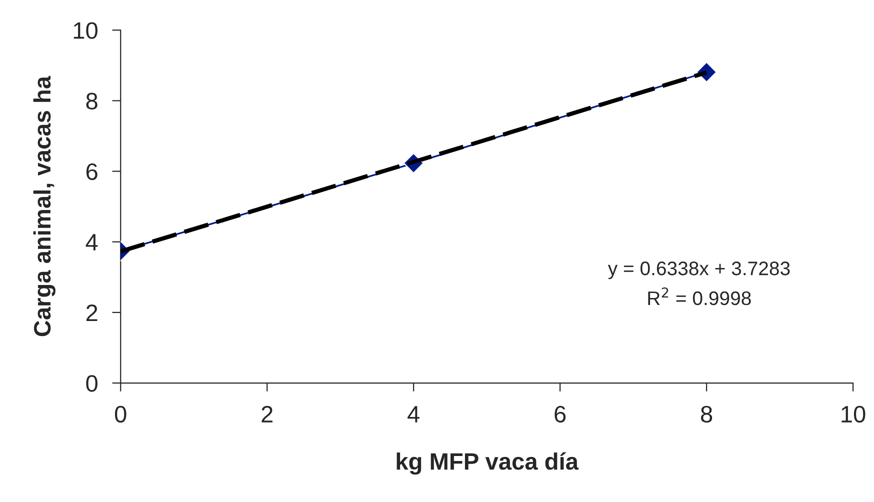 The width and height of the screenshot is (874, 502). Describe the element at coordinates (267, 414) in the screenshot. I see `x-tick-label: 2` at that location.